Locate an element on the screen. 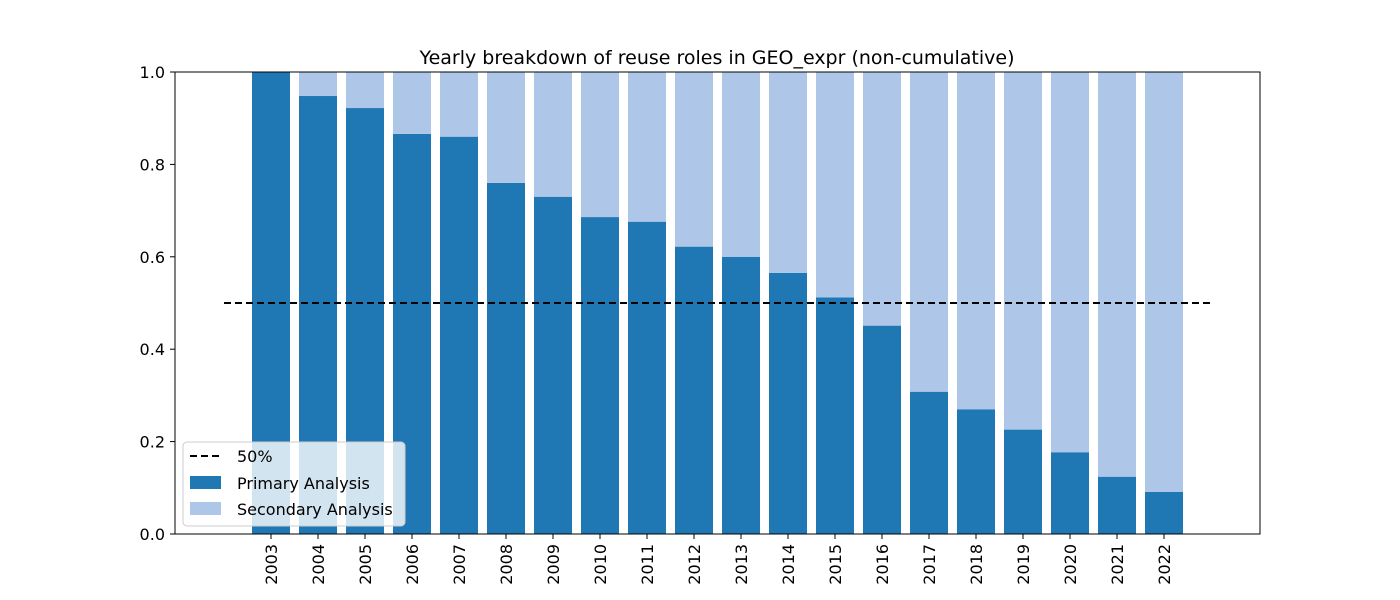 This screenshot has width=1400, height=600. bar-primary-2016 is located at coordinates (882, 429).